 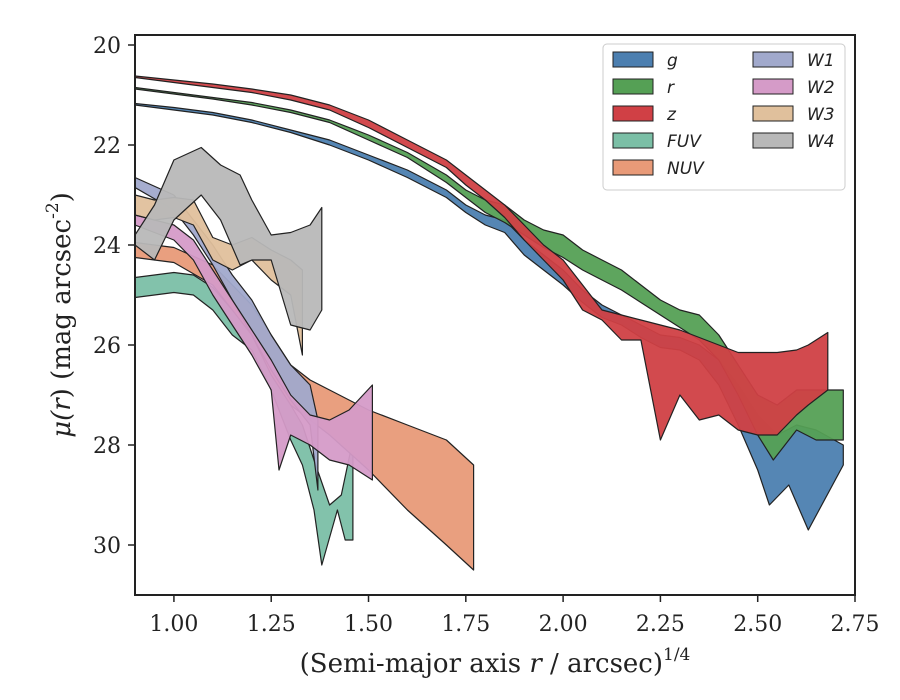 I want to click on legend-label: NUV, so click(x=686, y=169).